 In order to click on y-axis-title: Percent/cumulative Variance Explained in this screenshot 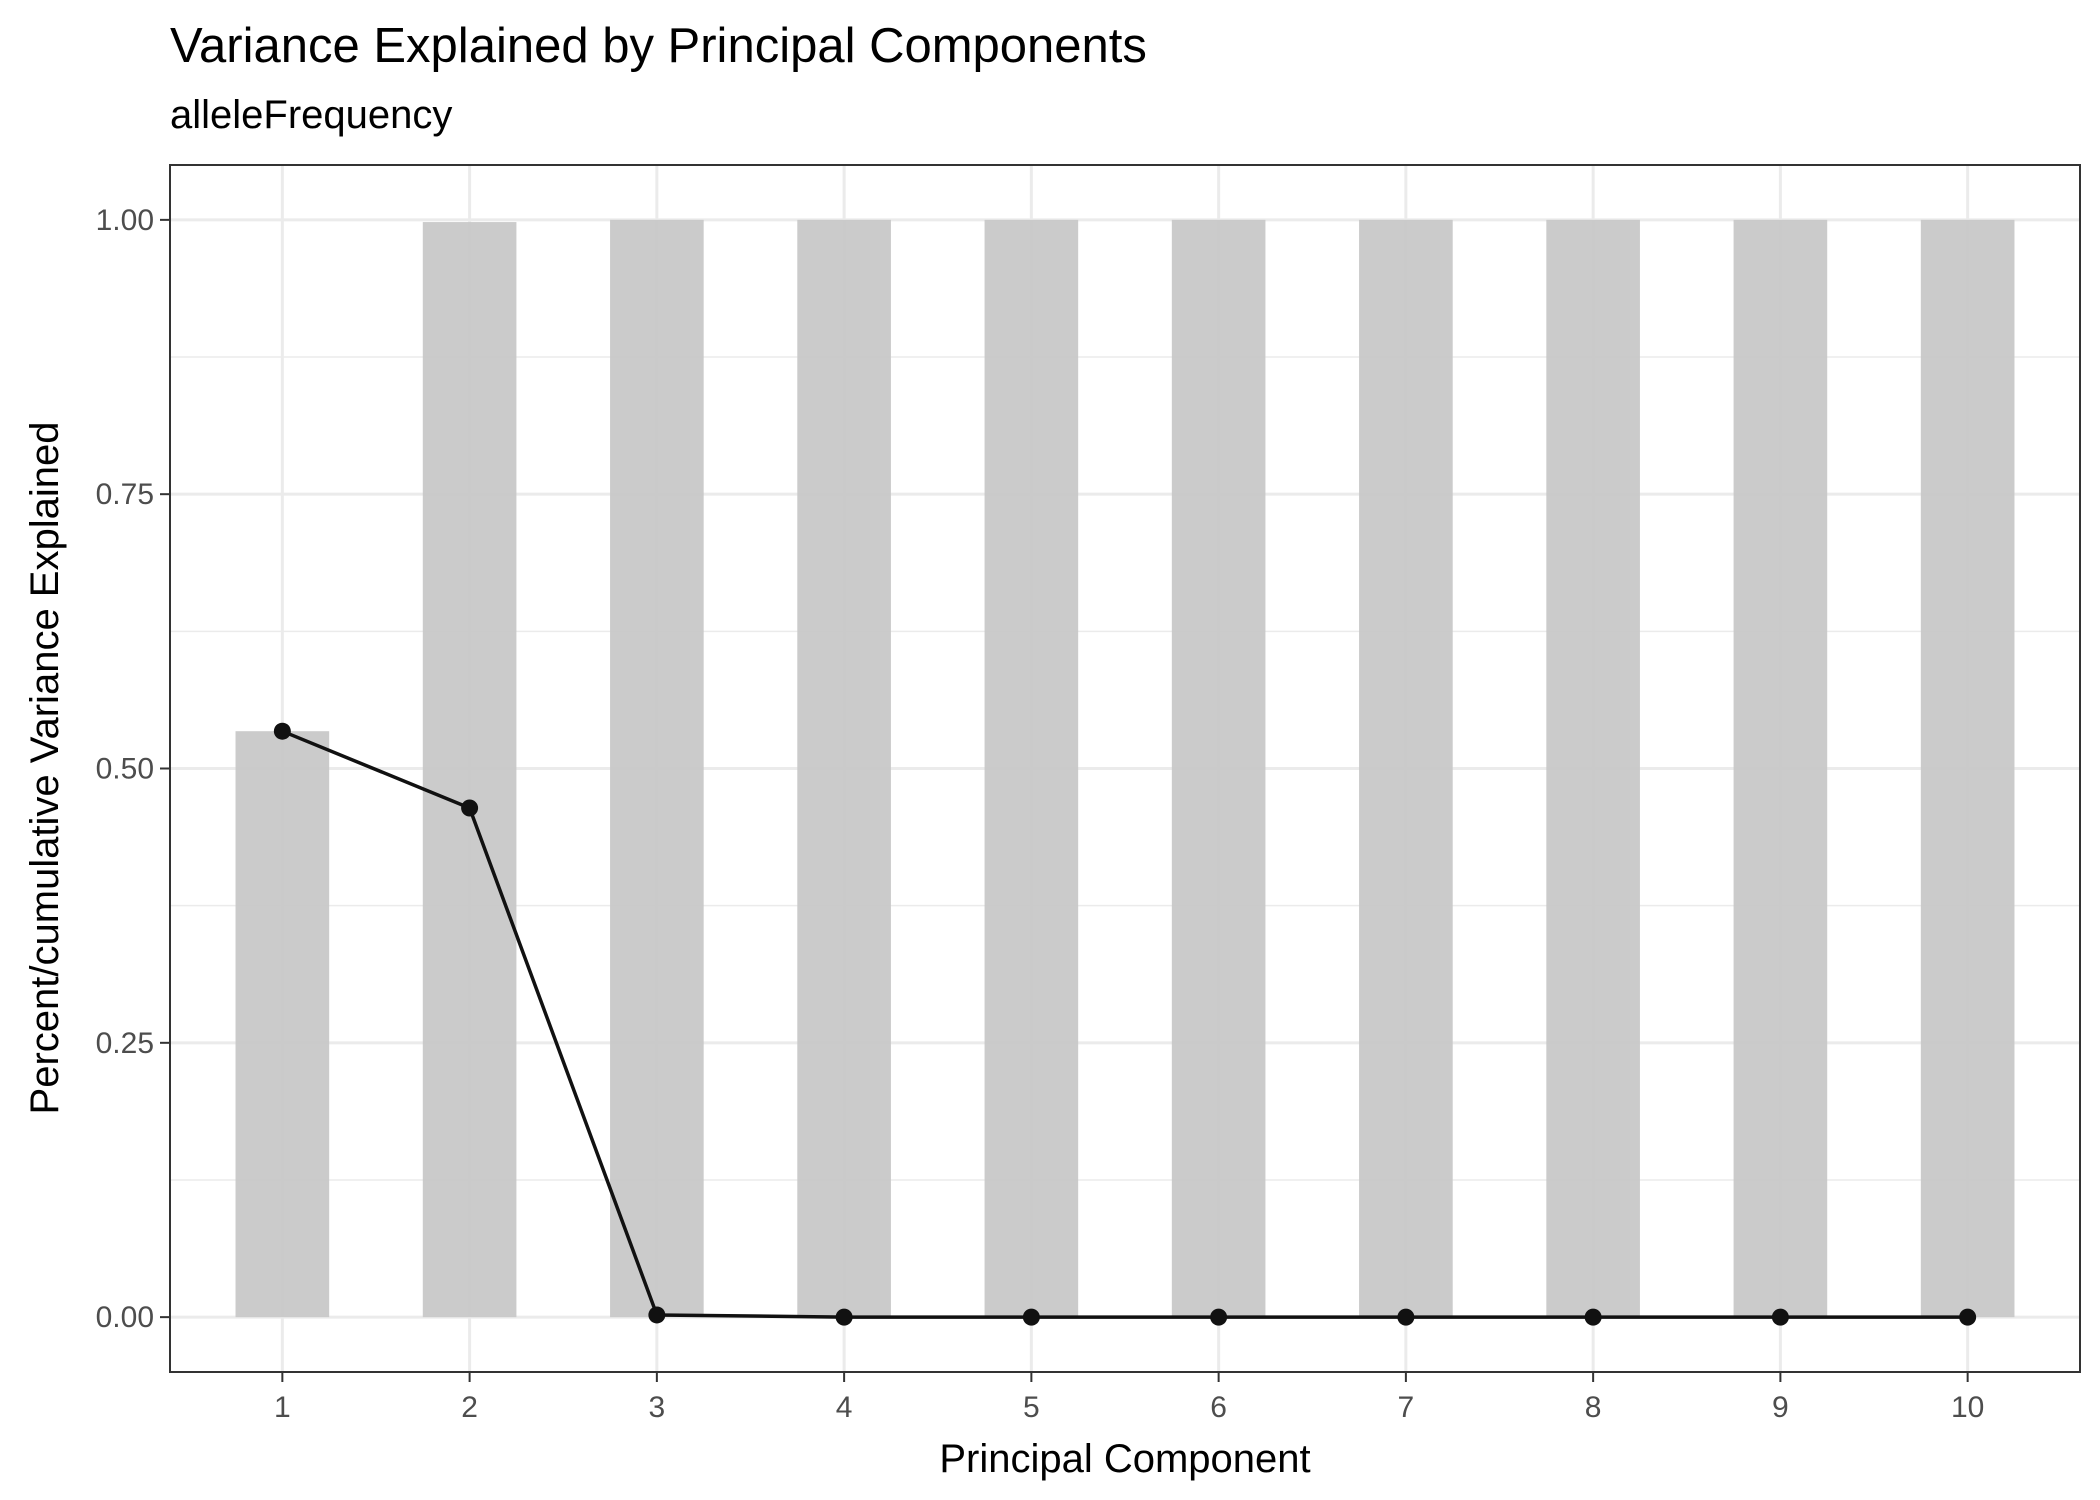, I will do `click(45, 768)`.